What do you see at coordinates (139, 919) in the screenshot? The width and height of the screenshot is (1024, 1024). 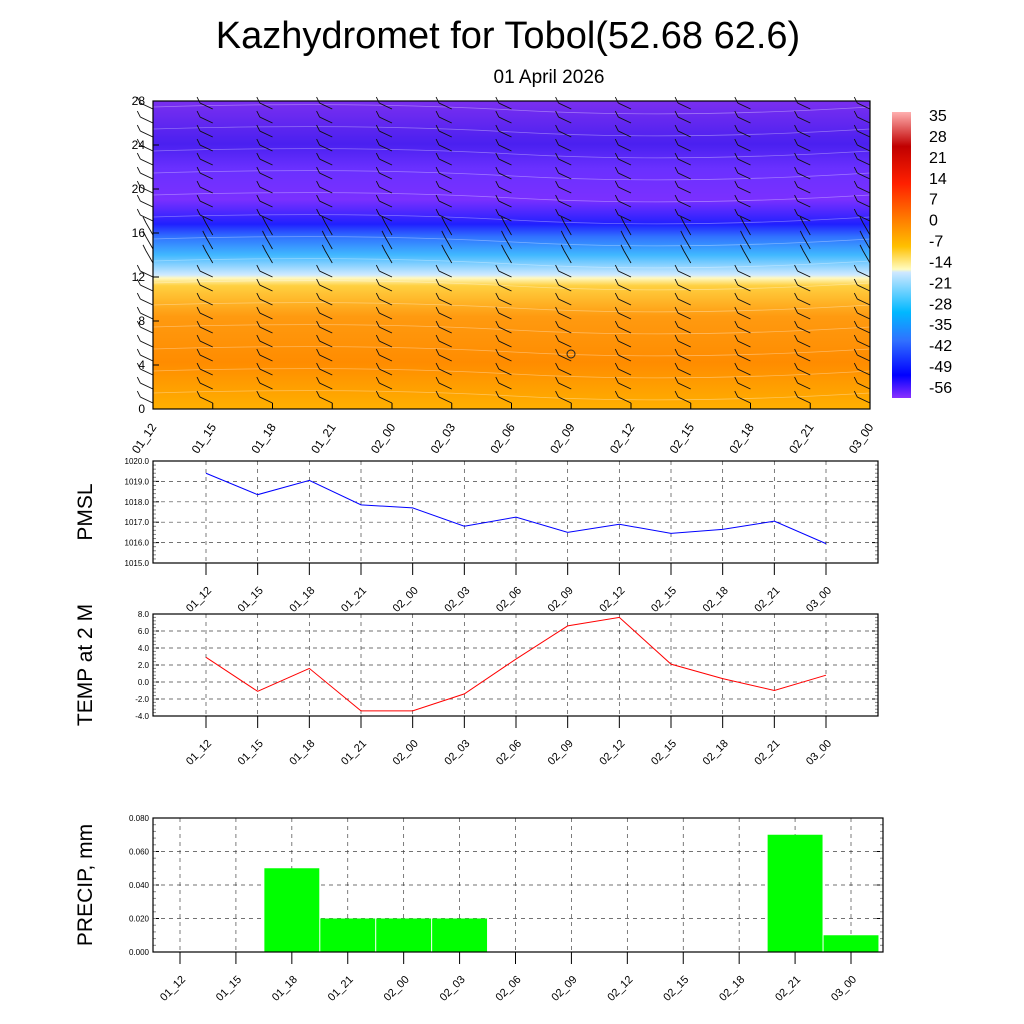 I see `y-tick-label: 0.020` at bounding box center [139, 919].